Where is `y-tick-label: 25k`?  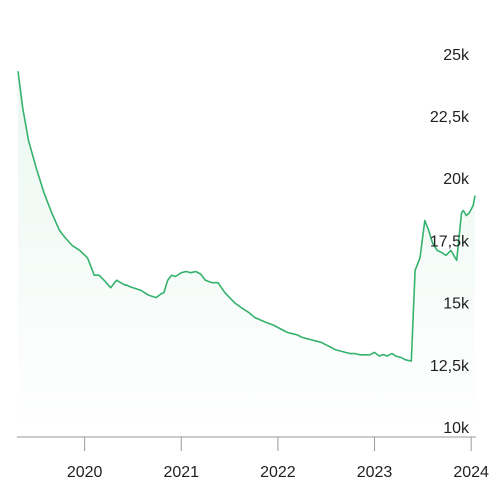
y-tick-label: 25k is located at coordinates (456, 55).